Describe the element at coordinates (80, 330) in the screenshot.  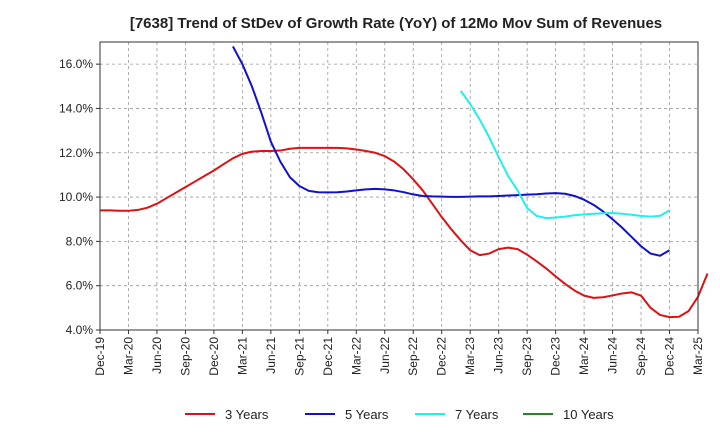
I see `y-tick-label: 4.0%` at that location.